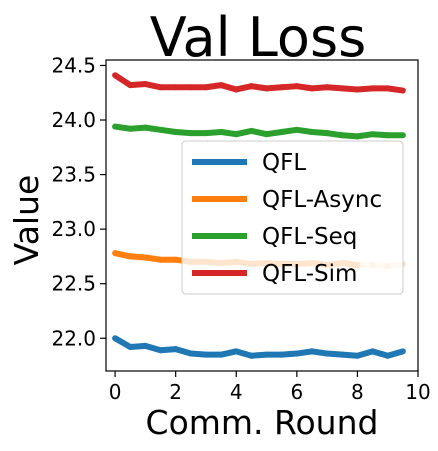  Describe the element at coordinates (259, 83) in the screenshot. I see `series-qfl-sim` at that location.